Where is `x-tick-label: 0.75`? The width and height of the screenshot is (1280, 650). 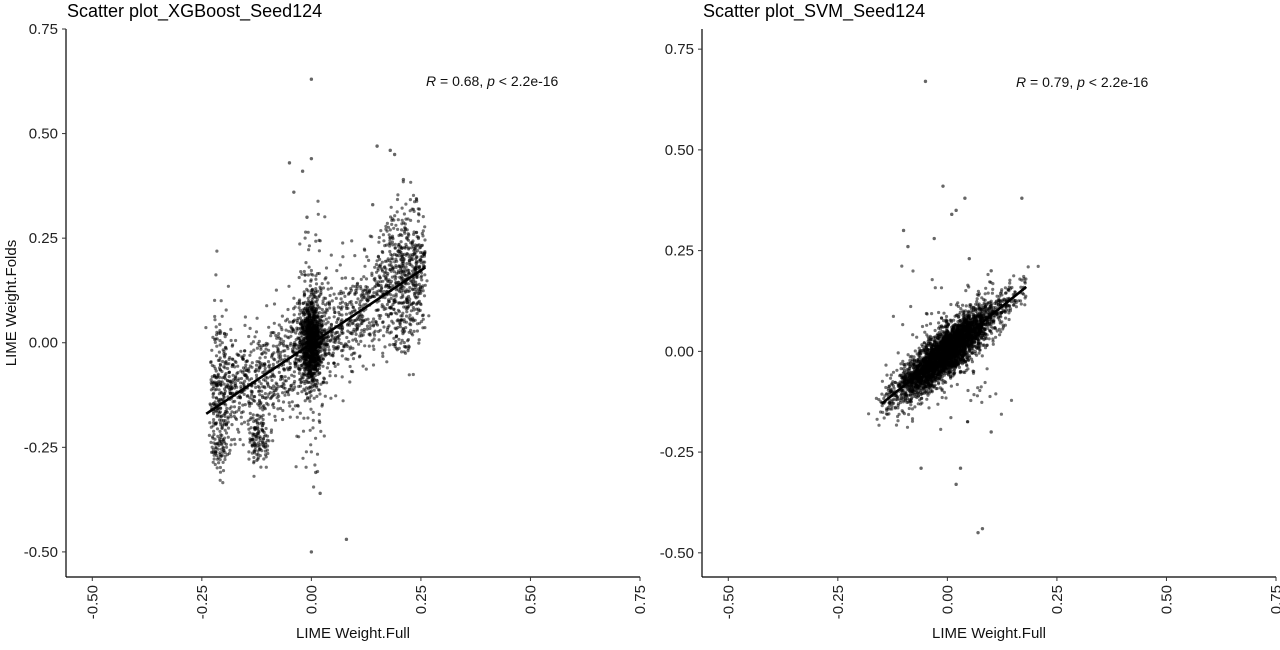
x-tick-label: 0.75 is located at coordinates (640, 599).